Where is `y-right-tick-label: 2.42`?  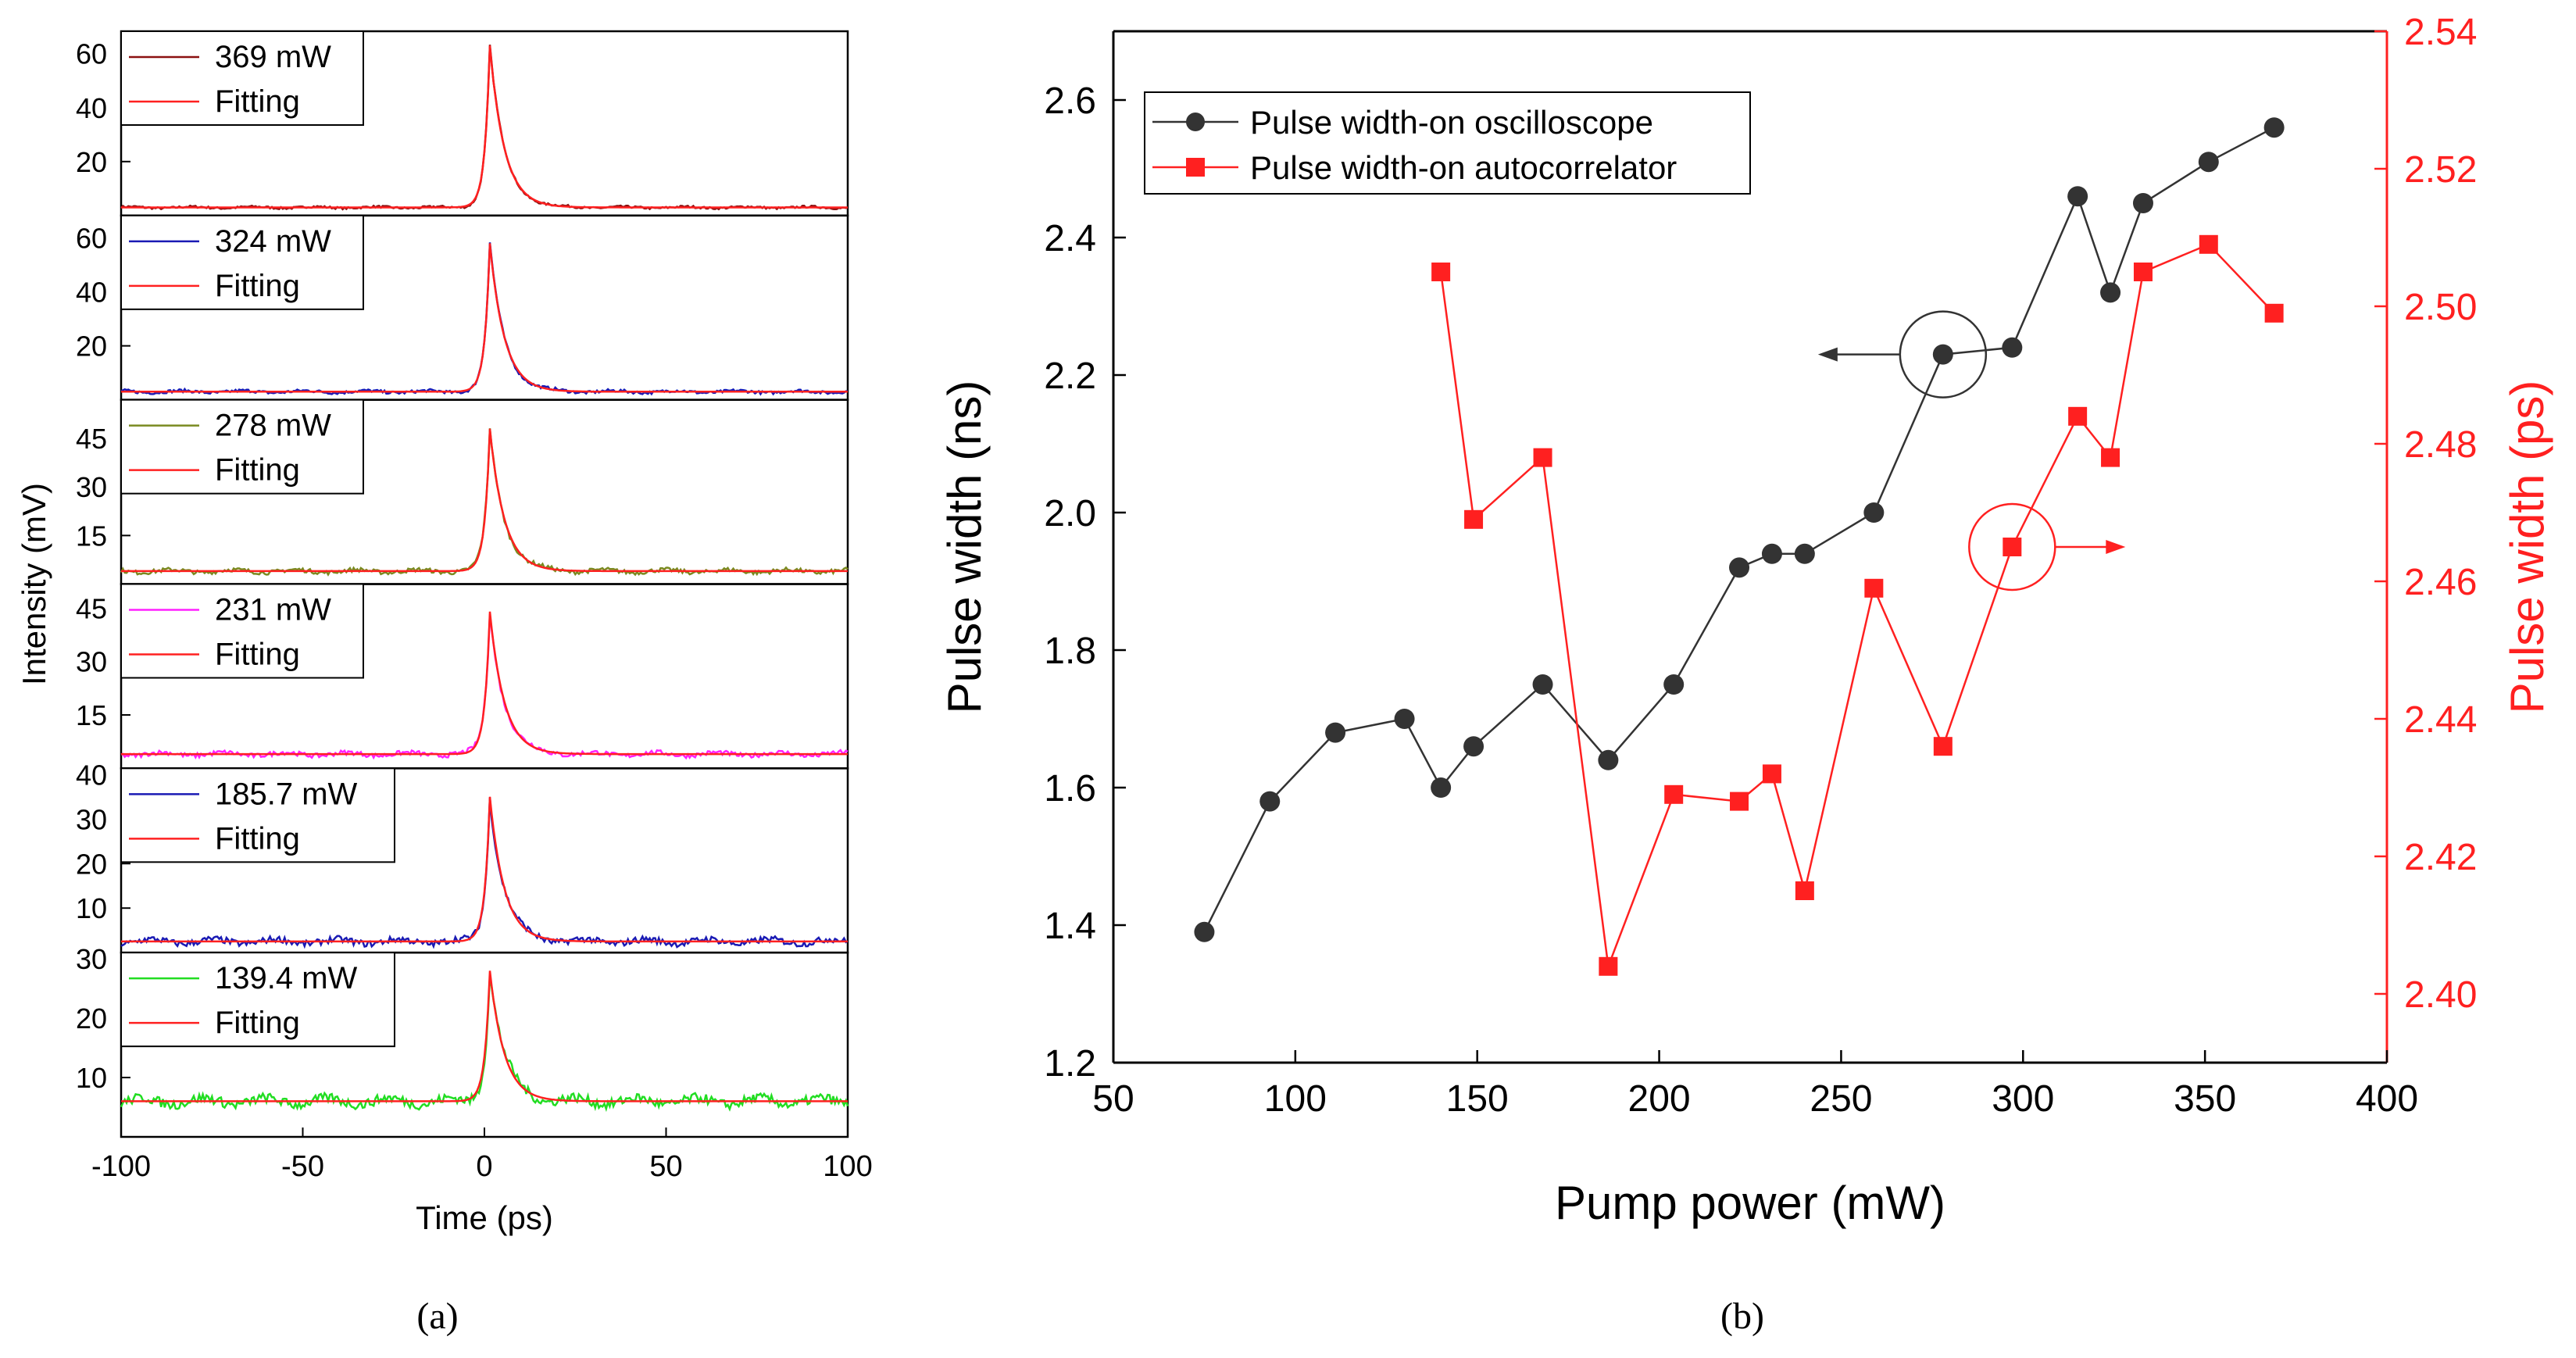 y-right-tick-label: 2.42 is located at coordinates (2441, 857).